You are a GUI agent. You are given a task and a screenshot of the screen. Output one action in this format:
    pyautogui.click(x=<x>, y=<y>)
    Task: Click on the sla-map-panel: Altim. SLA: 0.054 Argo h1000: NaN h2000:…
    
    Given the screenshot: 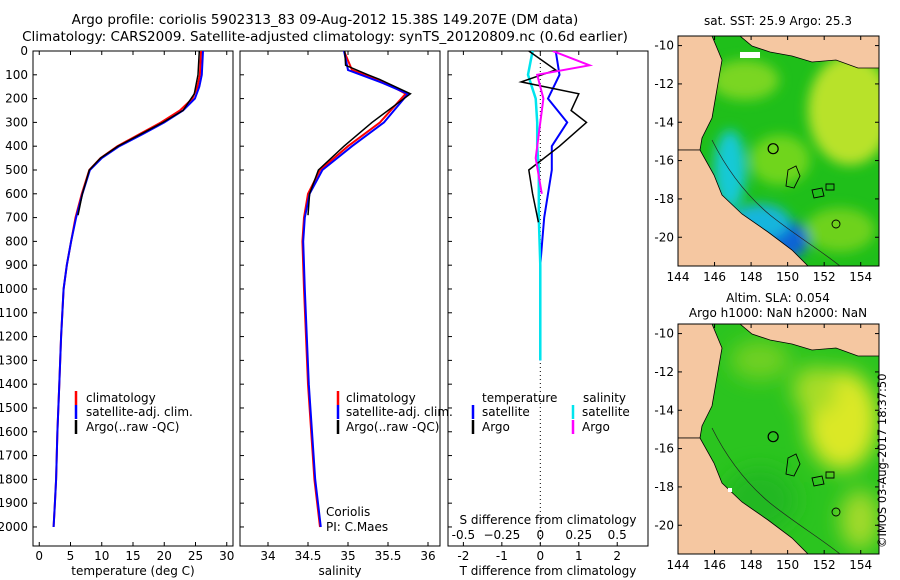 What is the action you would take?
    pyautogui.click(x=767, y=431)
    